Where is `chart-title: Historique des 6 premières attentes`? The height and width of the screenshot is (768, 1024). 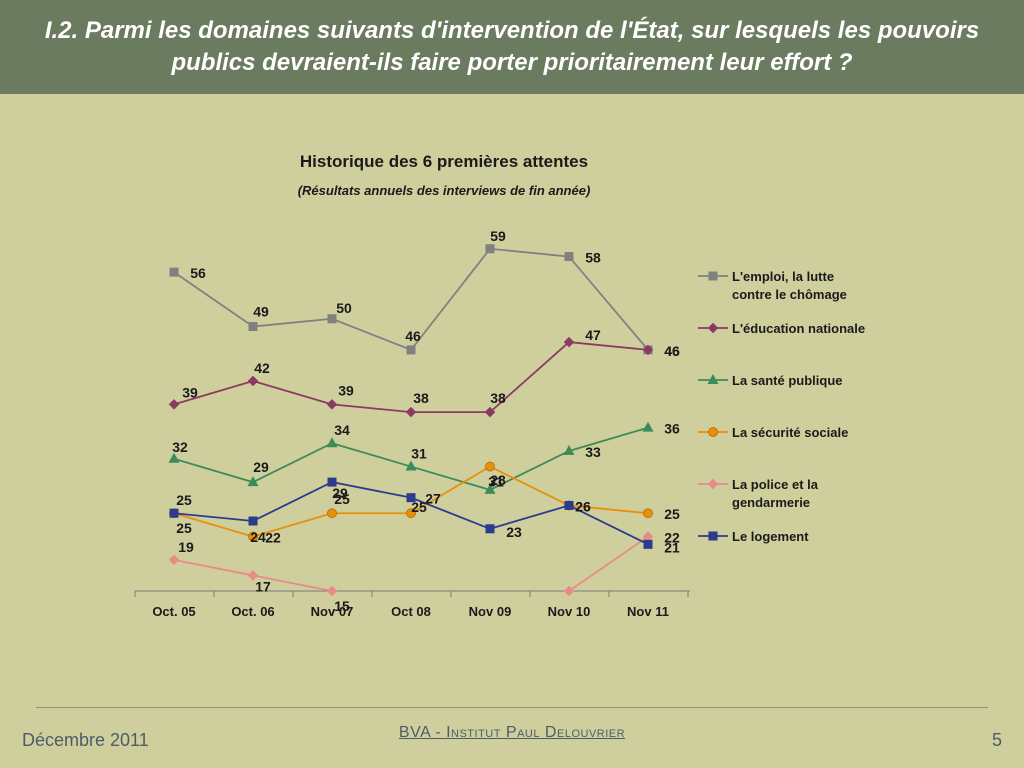
chart-title: Historique des 6 premières attentes is located at coordinates (444, 161).